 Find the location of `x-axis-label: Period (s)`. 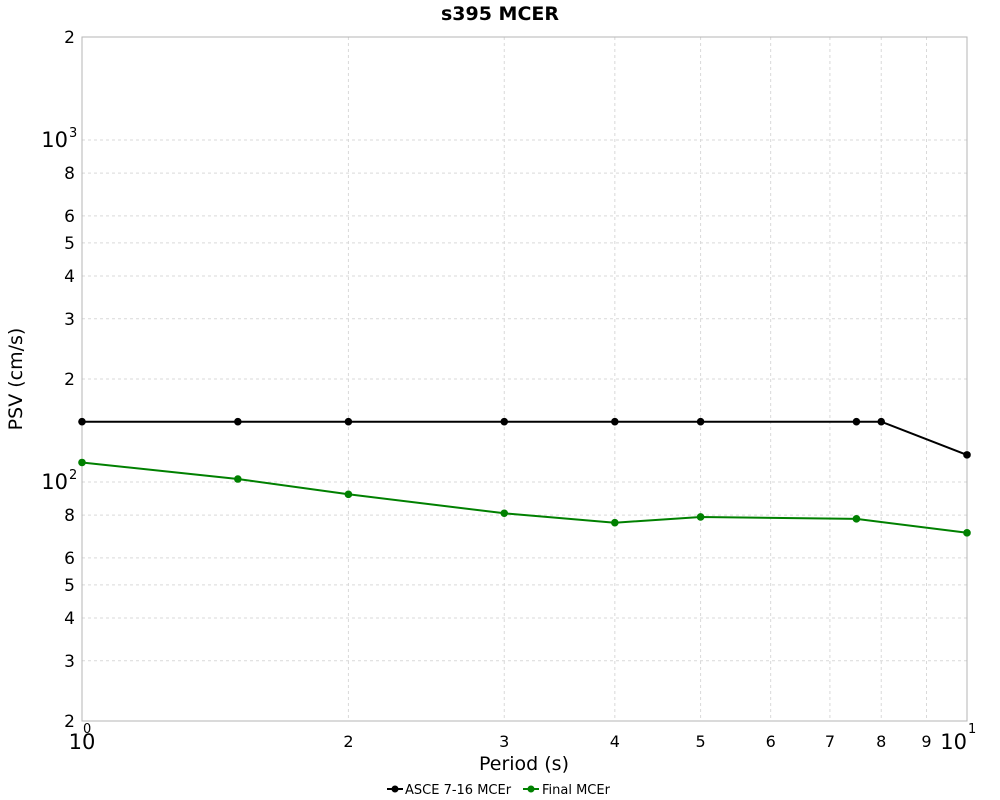

x-axis-label: Period (s) is located at coordinates (524, 764).